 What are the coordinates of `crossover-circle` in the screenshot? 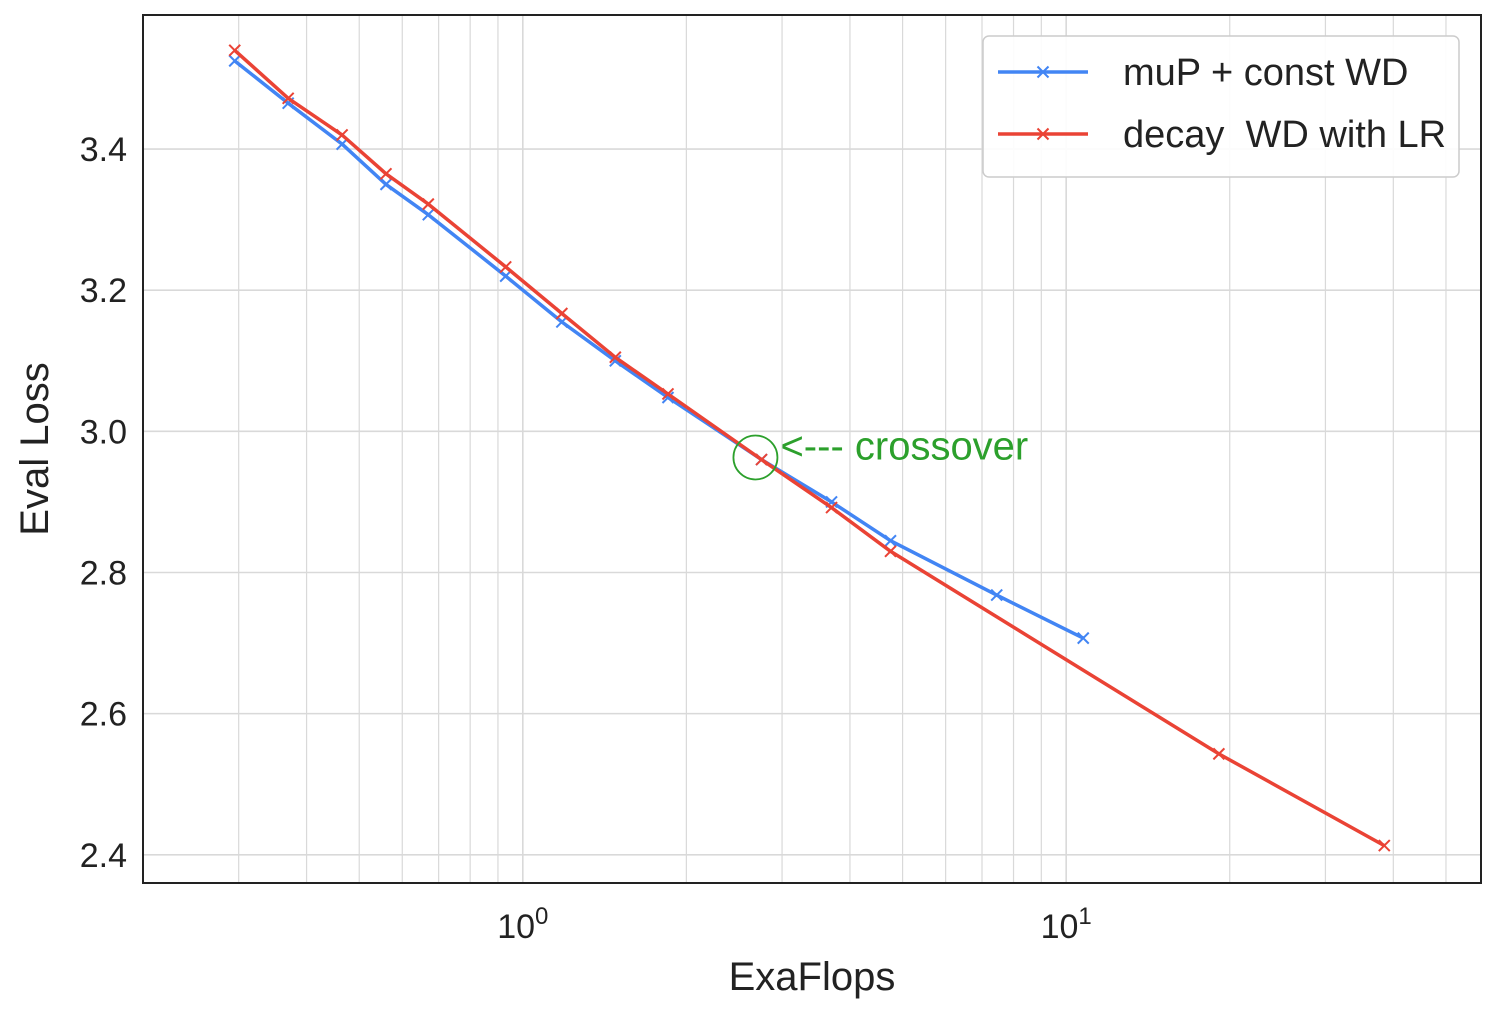 It's located at (755, 457).